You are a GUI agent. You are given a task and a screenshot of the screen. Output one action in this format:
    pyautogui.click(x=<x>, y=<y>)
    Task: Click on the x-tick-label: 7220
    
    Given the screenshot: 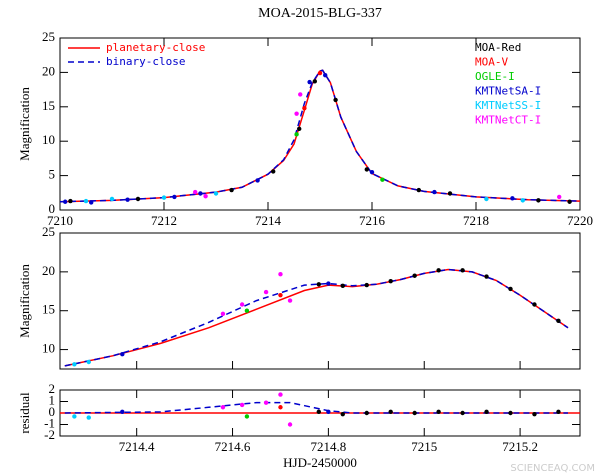 What is the action you would take?
    pyautogui.click(x=580, y=220)
    